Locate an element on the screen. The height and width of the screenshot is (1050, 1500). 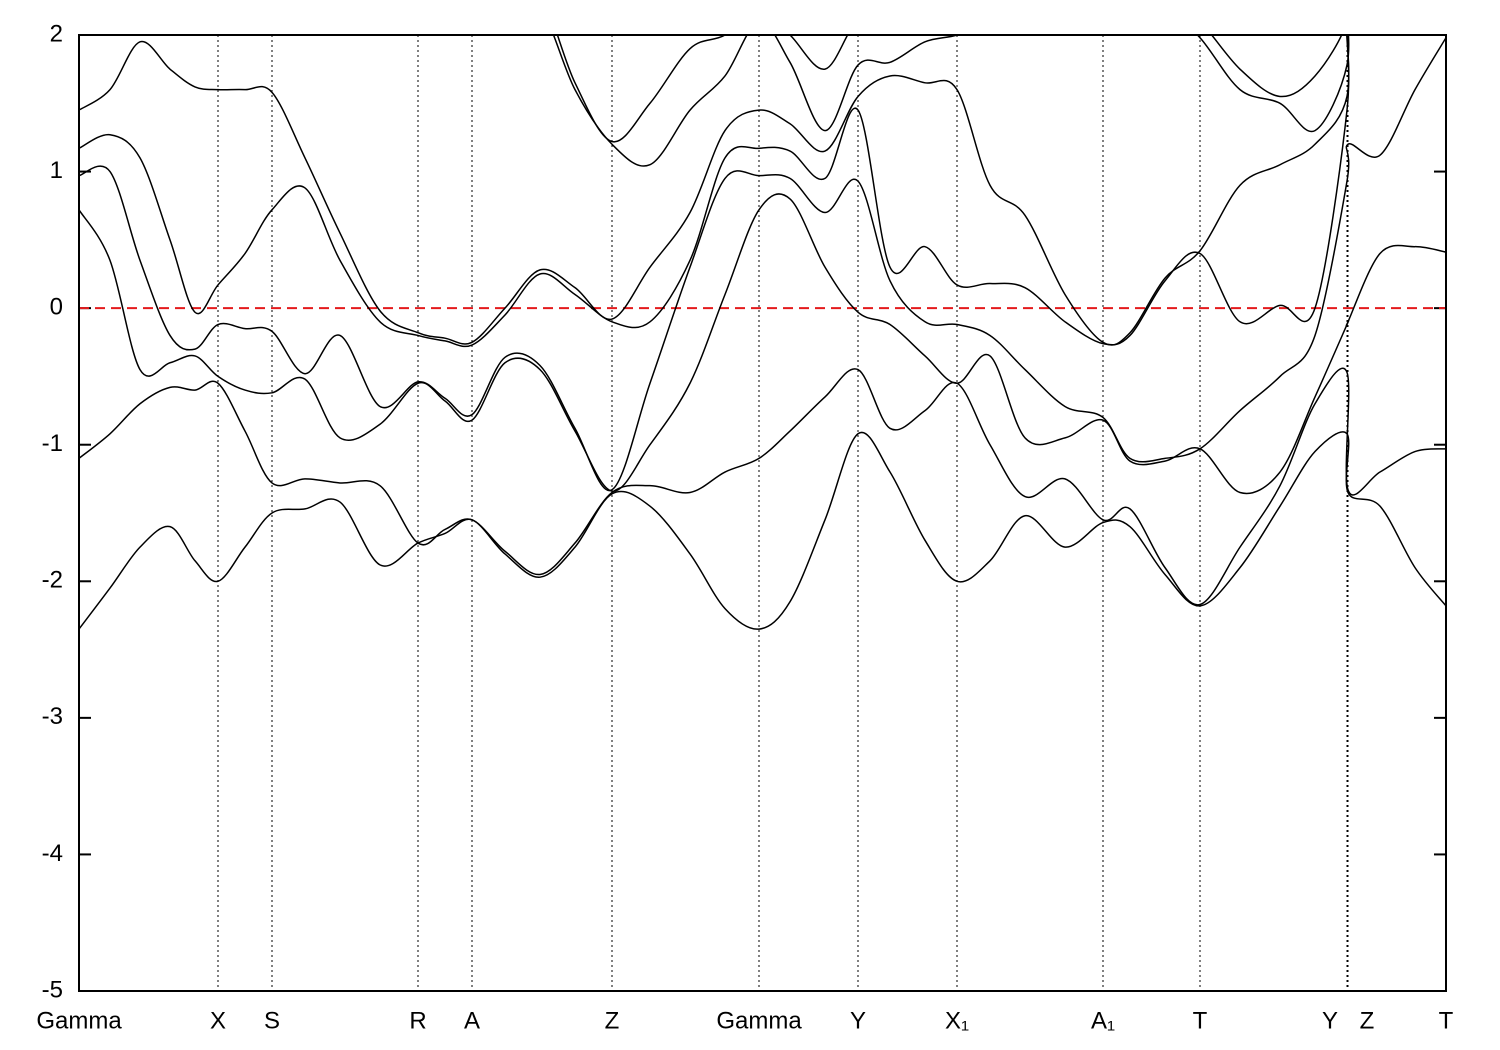
y-tick-label: -4 is located at coordinates (52, 853).